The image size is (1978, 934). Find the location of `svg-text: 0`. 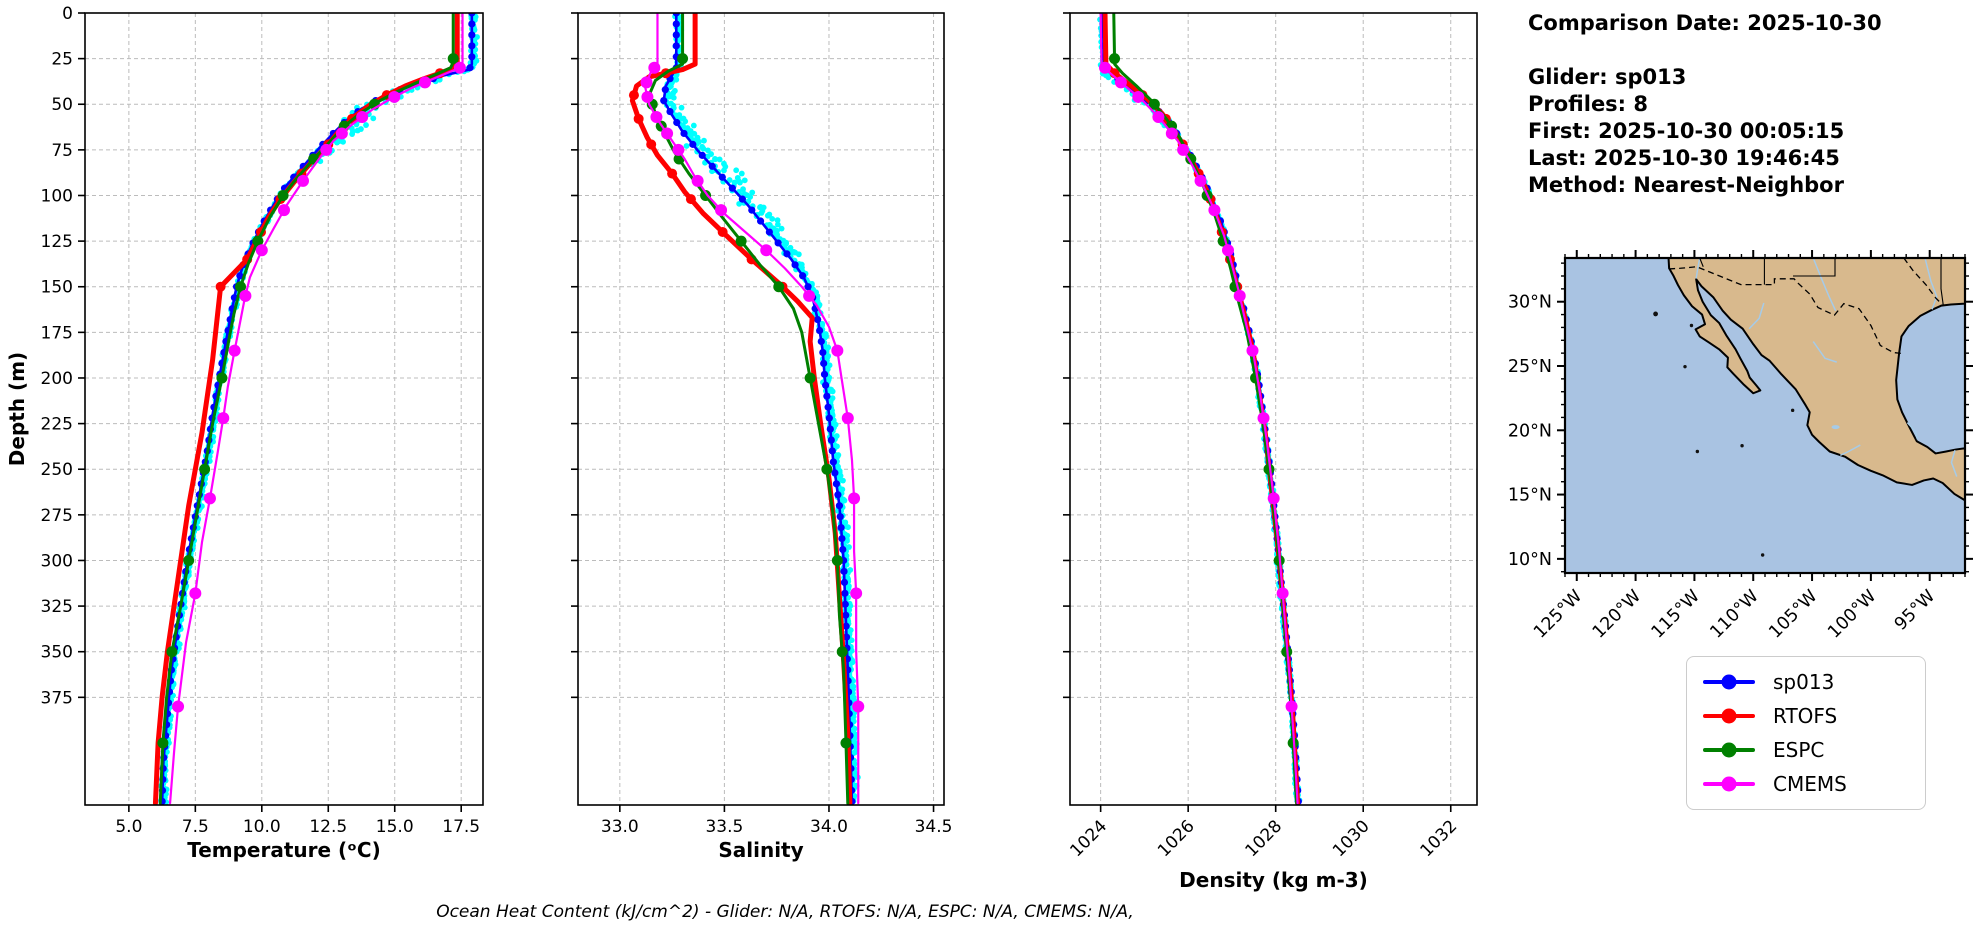

svg-text: 0 is located at coordinates (67, 14).